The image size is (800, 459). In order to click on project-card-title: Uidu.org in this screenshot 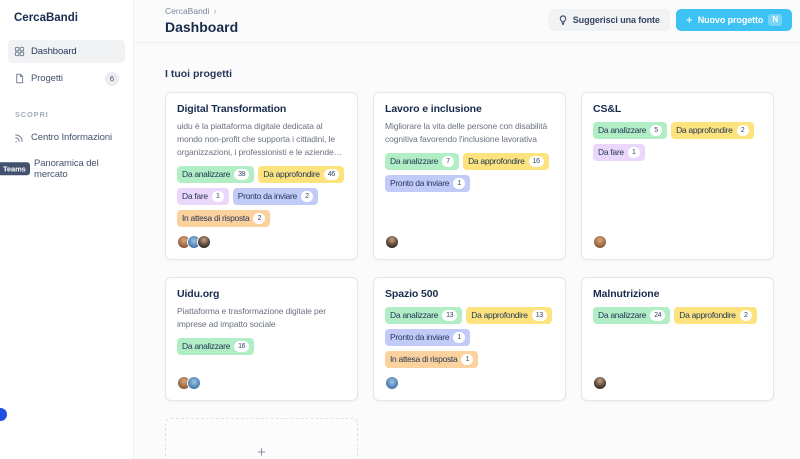, I will do `click(198, 294)`.